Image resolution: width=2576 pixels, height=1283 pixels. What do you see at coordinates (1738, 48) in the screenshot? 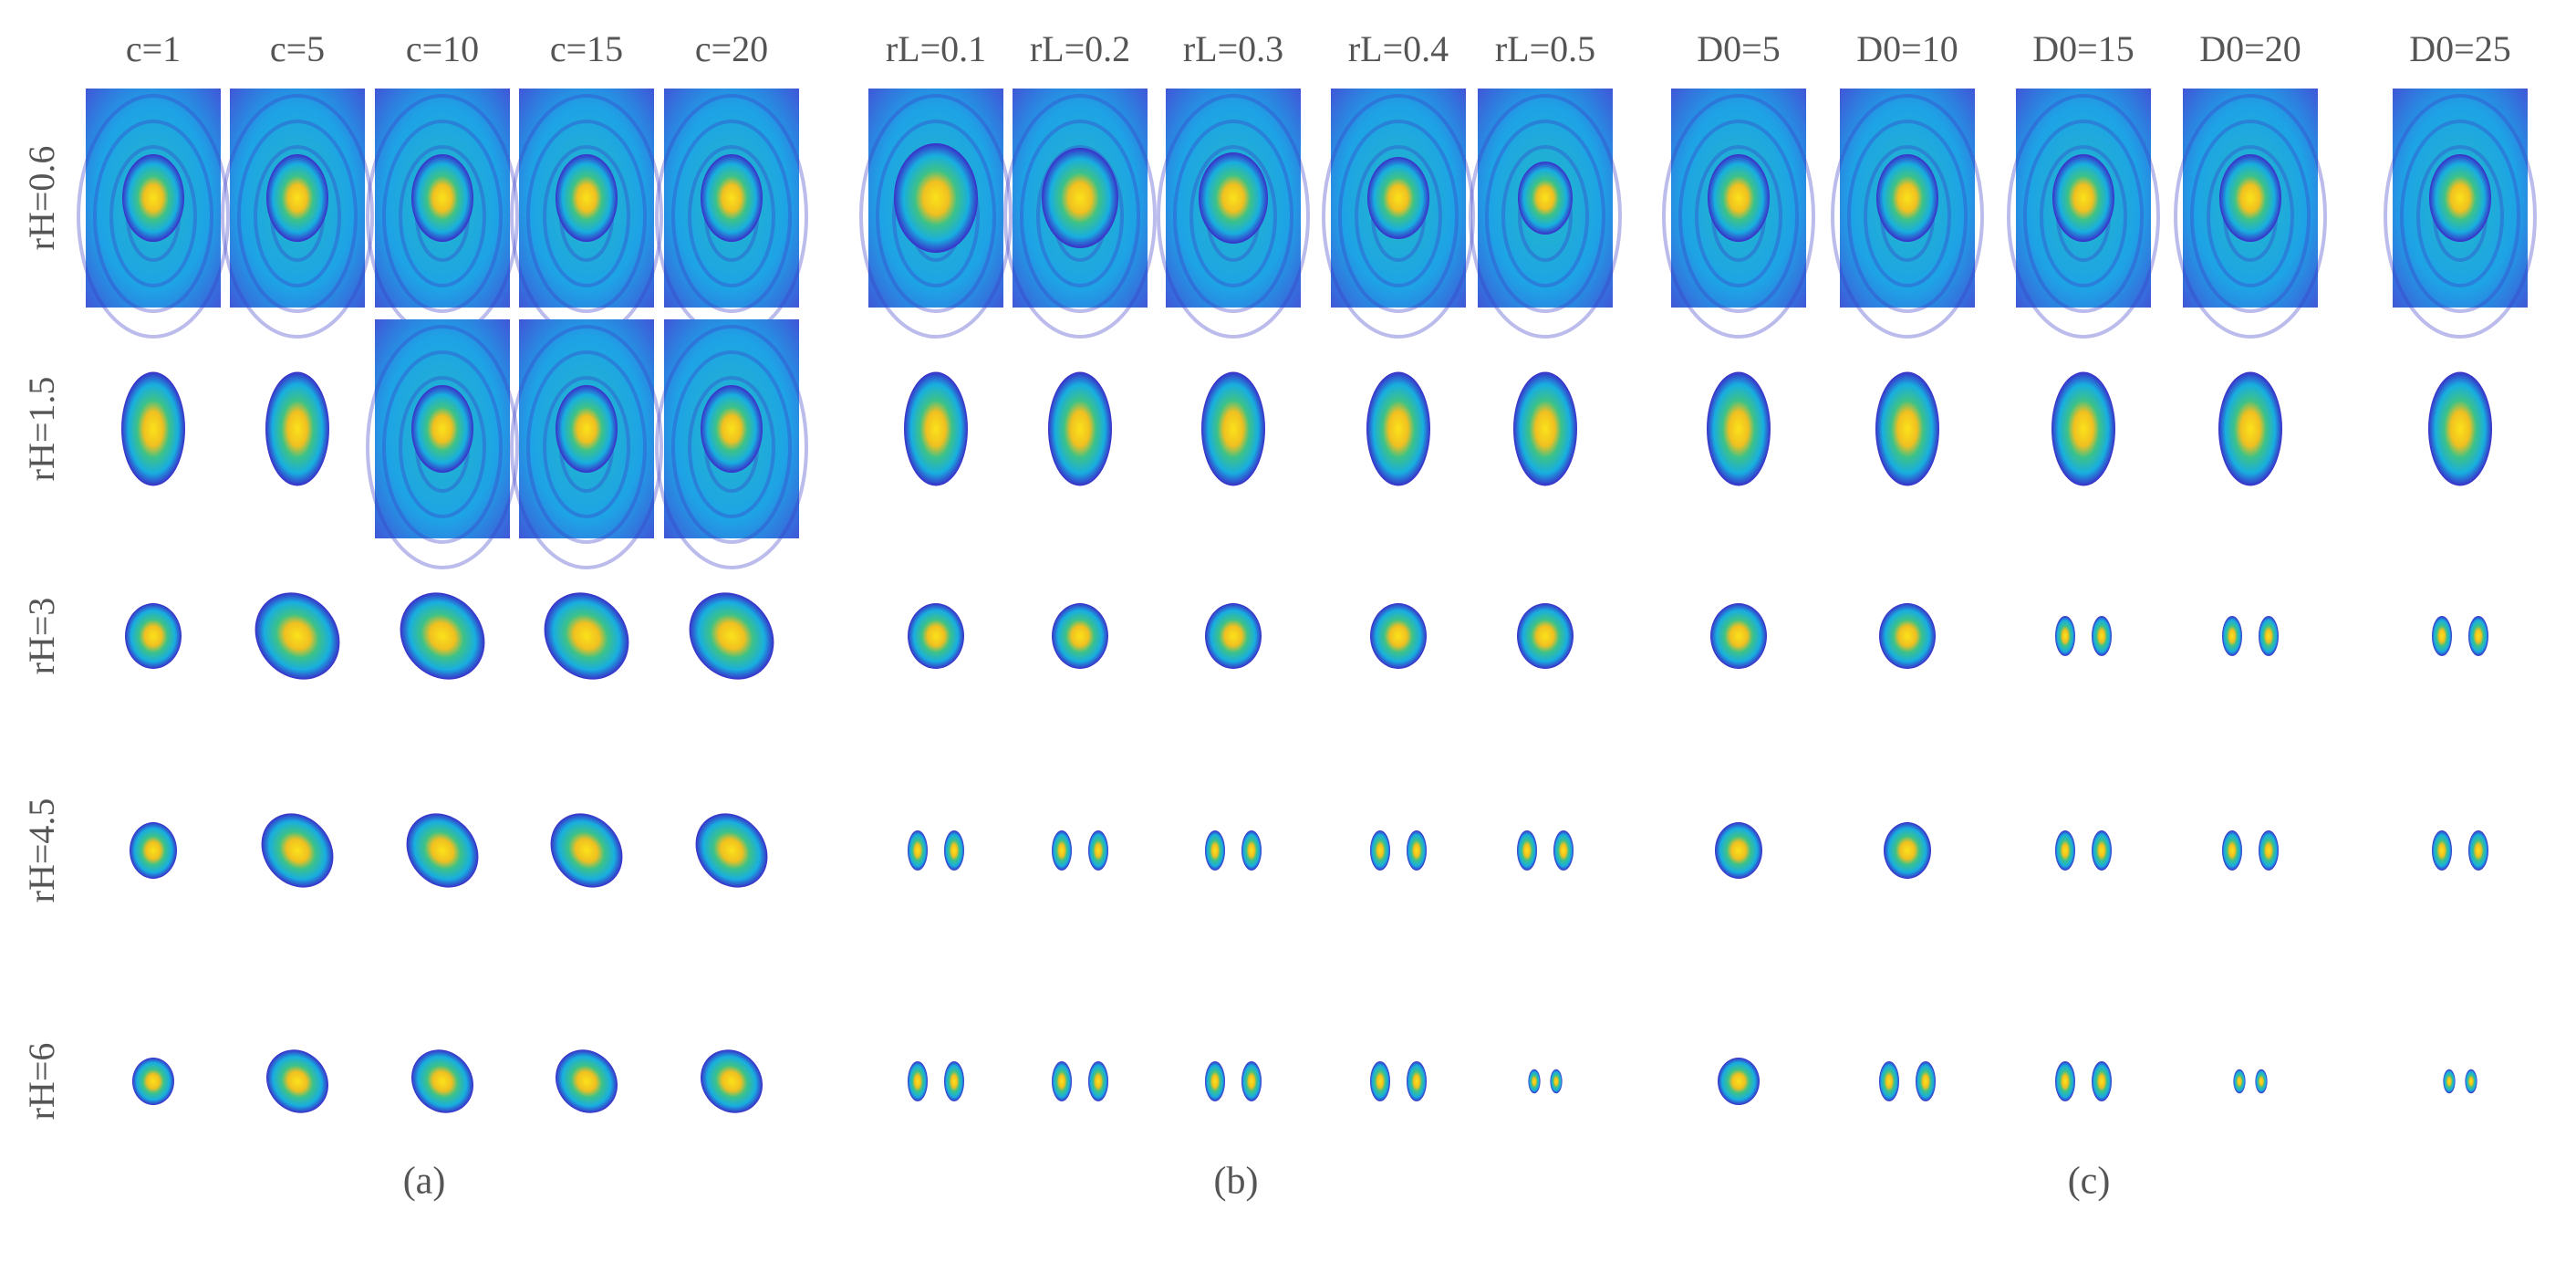
I see `column-header: D0=5` at bounding box center [1738, 48].